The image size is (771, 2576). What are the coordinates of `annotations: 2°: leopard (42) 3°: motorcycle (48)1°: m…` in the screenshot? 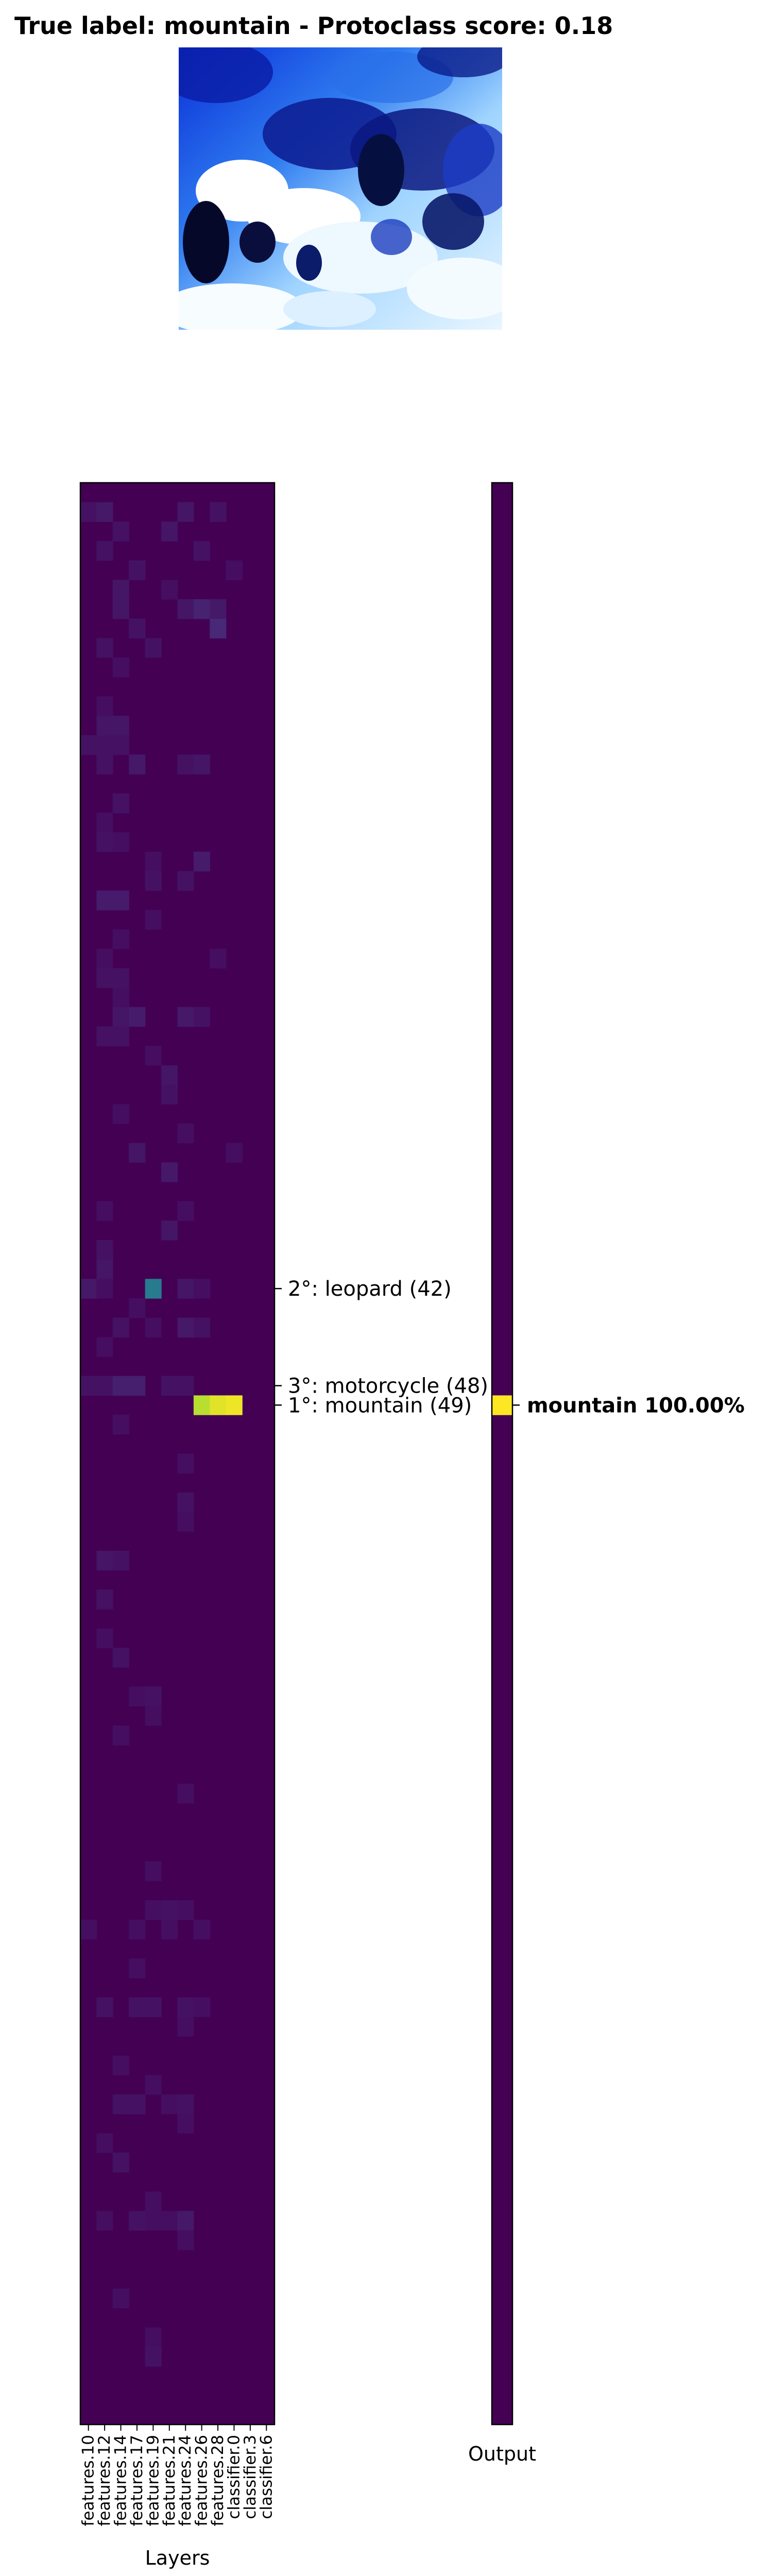 It's located at (381, 1347).